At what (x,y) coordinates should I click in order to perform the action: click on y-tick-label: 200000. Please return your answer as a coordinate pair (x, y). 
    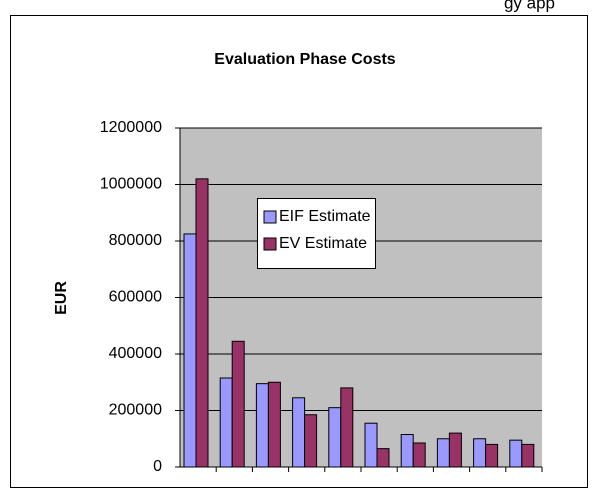
    Looking at the image, I should click on (135, 410).